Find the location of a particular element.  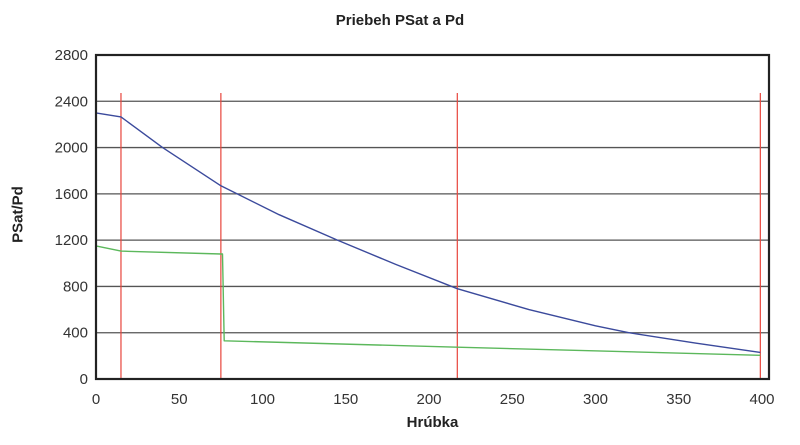

x-tick-label: 300 is located at coordinates (595, 399).